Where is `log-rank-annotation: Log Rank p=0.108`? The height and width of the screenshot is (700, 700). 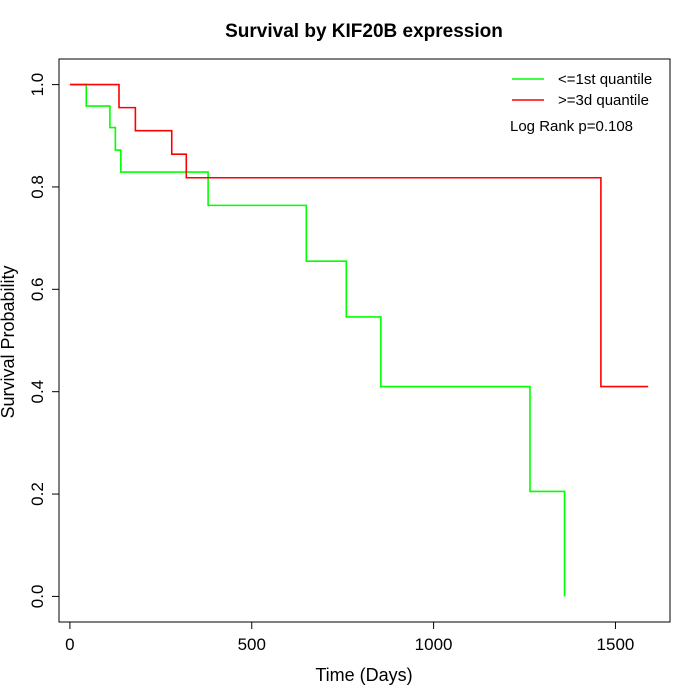
log-rank-annotation: Log Rank p=0.108 is located at coordinates (571, 126).